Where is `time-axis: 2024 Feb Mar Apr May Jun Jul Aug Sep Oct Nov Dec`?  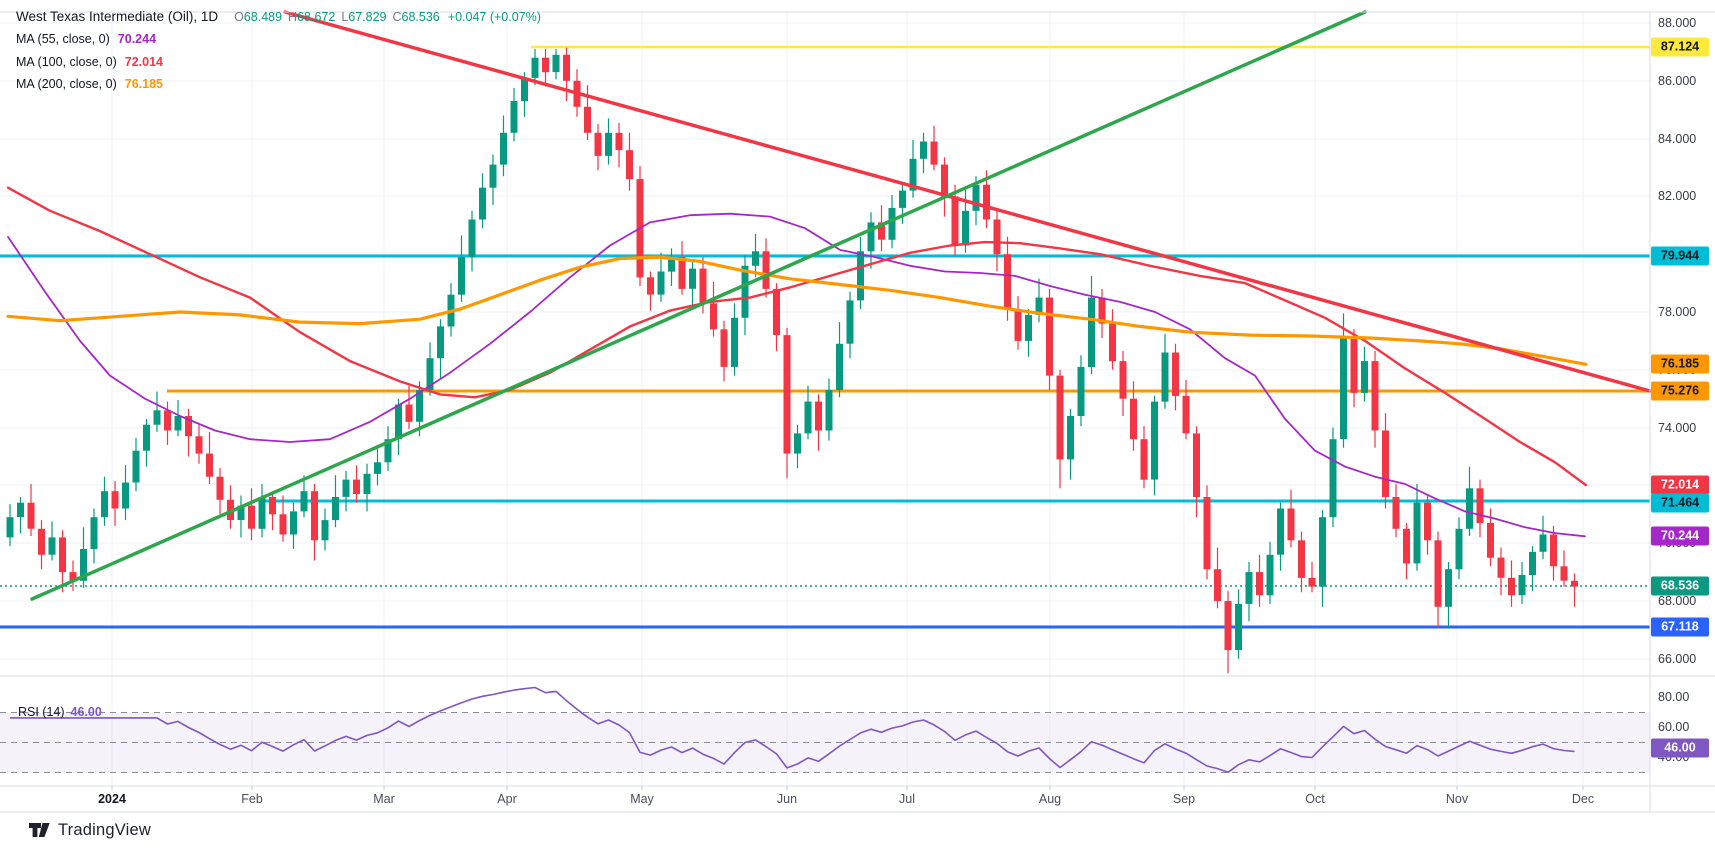 time-axis: 2024 Feb Mar Apr May Jun Jul Aug Sep Oct Nov Dec is located at coordinates (857, 799).